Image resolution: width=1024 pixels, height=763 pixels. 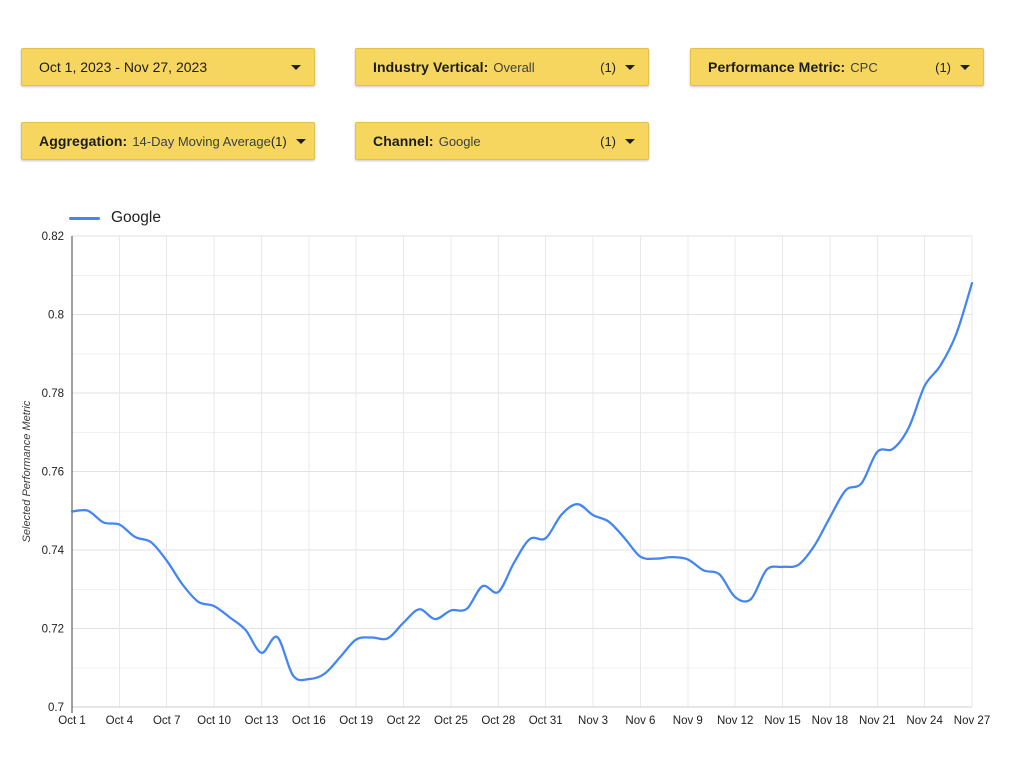 What do you see at coordinates (136, 217) in the screenshot?
I see `legend-label: Google` at bounding box center [136, 217].